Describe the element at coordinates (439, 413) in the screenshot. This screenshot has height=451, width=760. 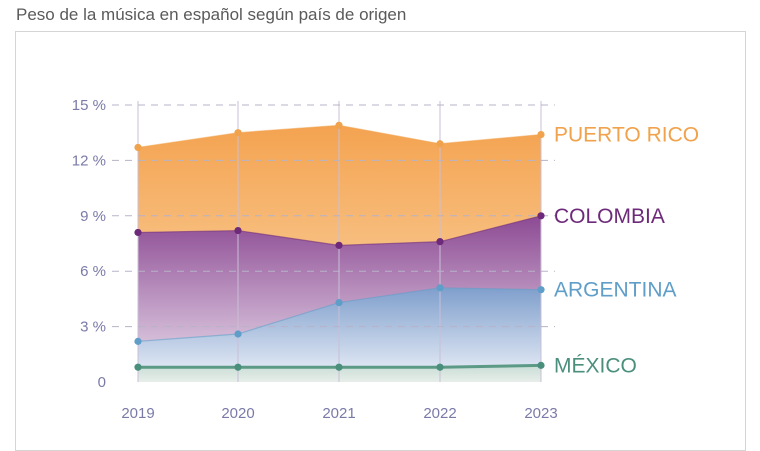
I see `x-tick-label: 2022` at that location.